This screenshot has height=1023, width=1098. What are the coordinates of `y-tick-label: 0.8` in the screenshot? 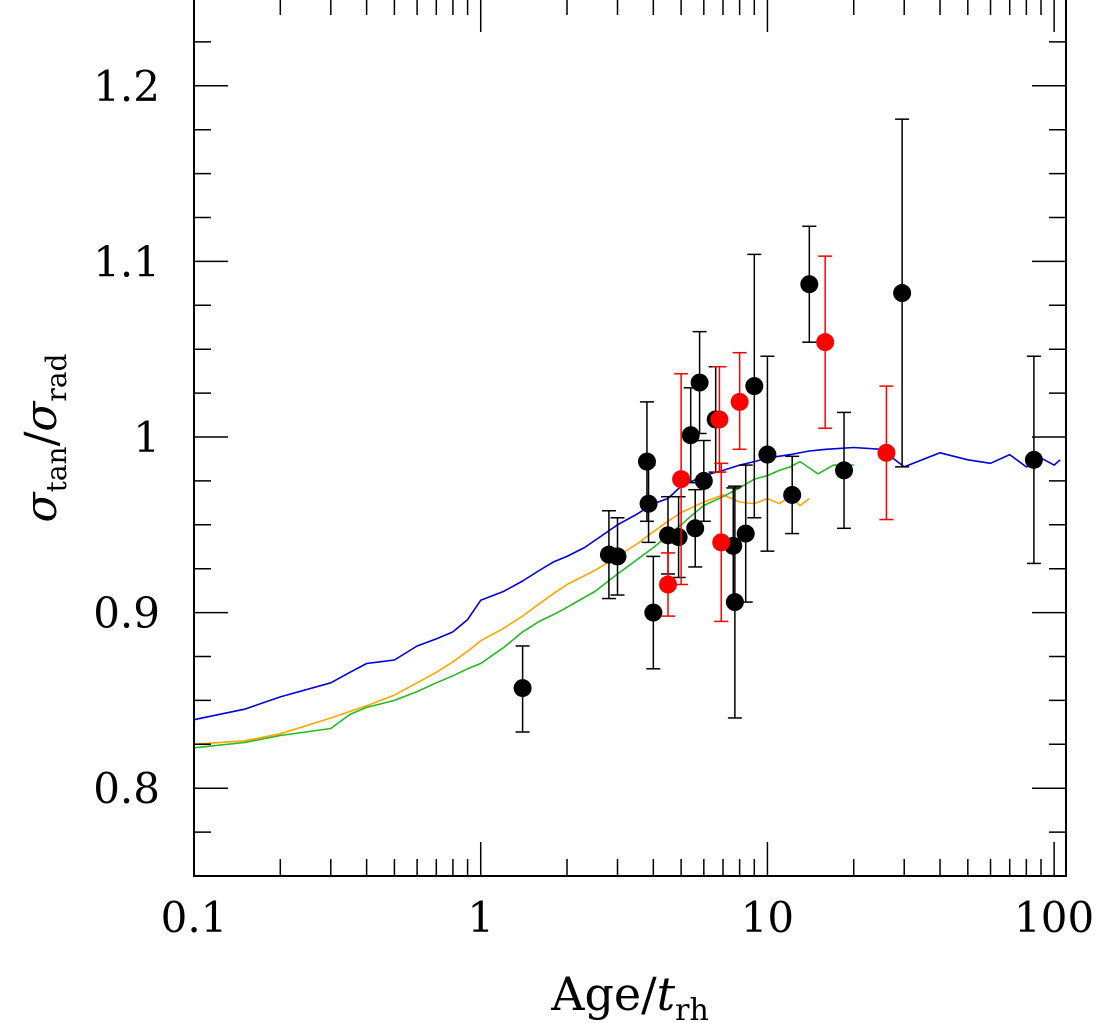 It's located at (126, 788).